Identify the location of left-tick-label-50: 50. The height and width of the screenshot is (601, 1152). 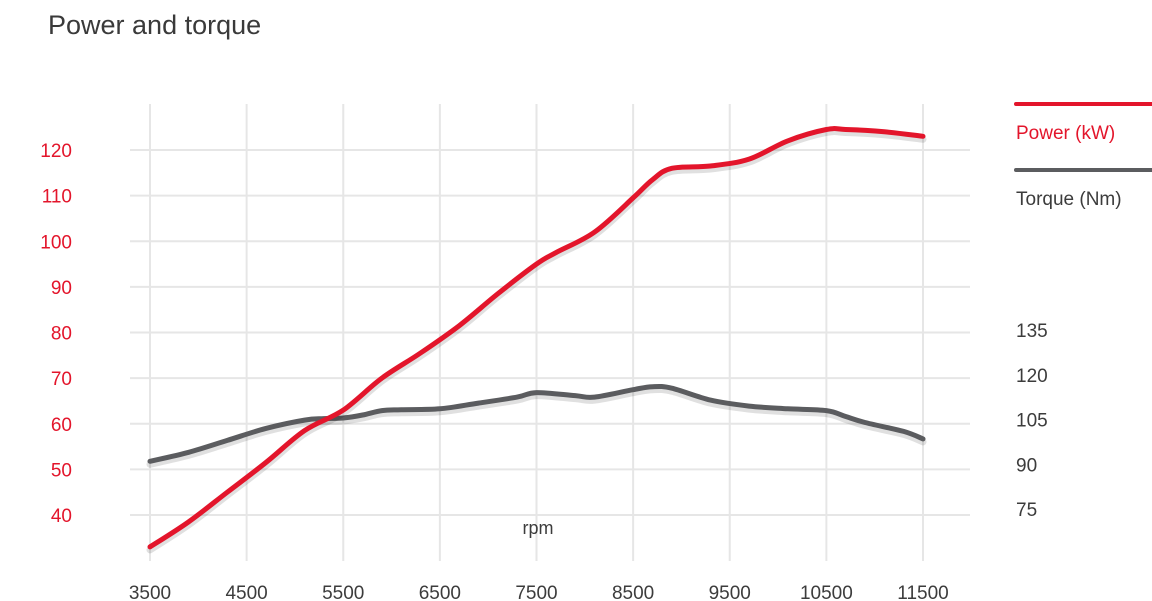
(61, 470).